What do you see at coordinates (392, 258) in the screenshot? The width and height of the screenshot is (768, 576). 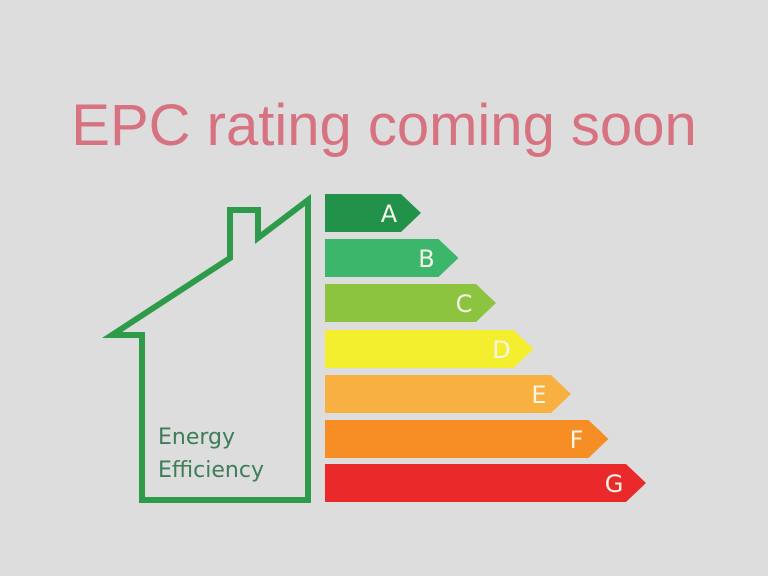 I see `band-b` at bounding box center [392, 258].